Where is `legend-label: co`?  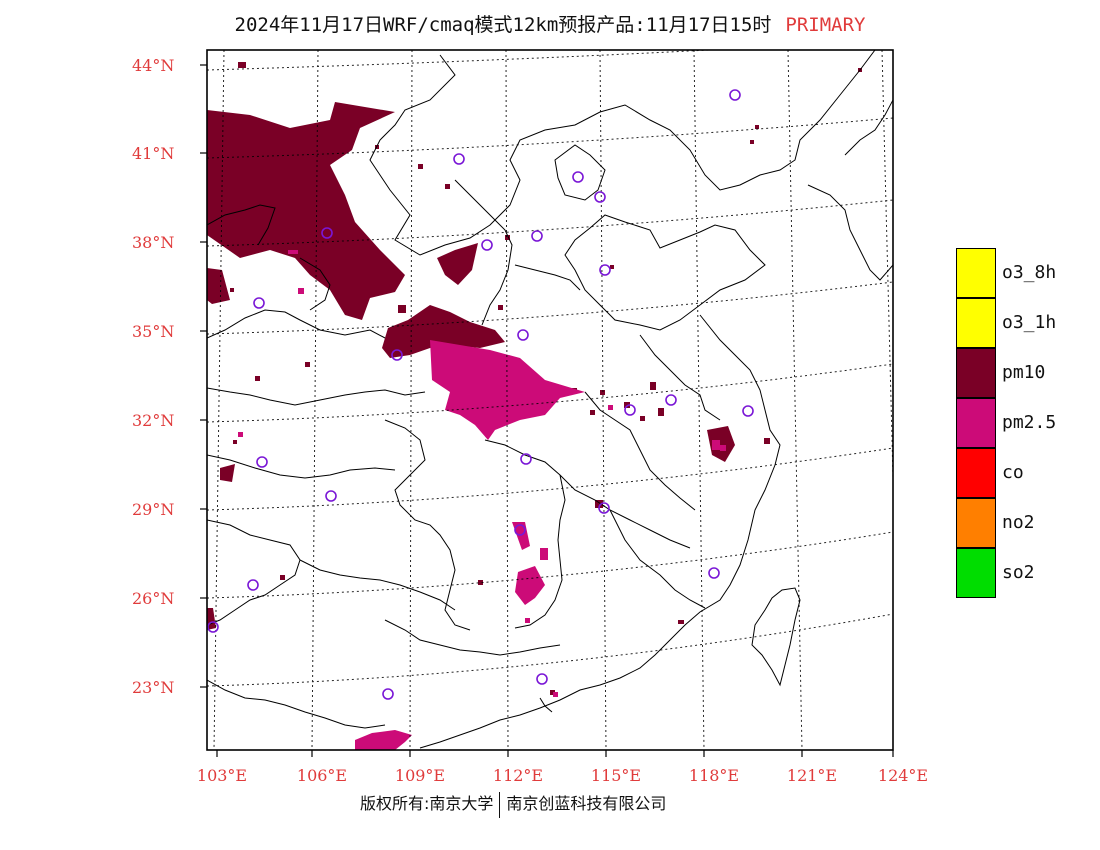
legend-label: co is located at coordinates (1013, 472).